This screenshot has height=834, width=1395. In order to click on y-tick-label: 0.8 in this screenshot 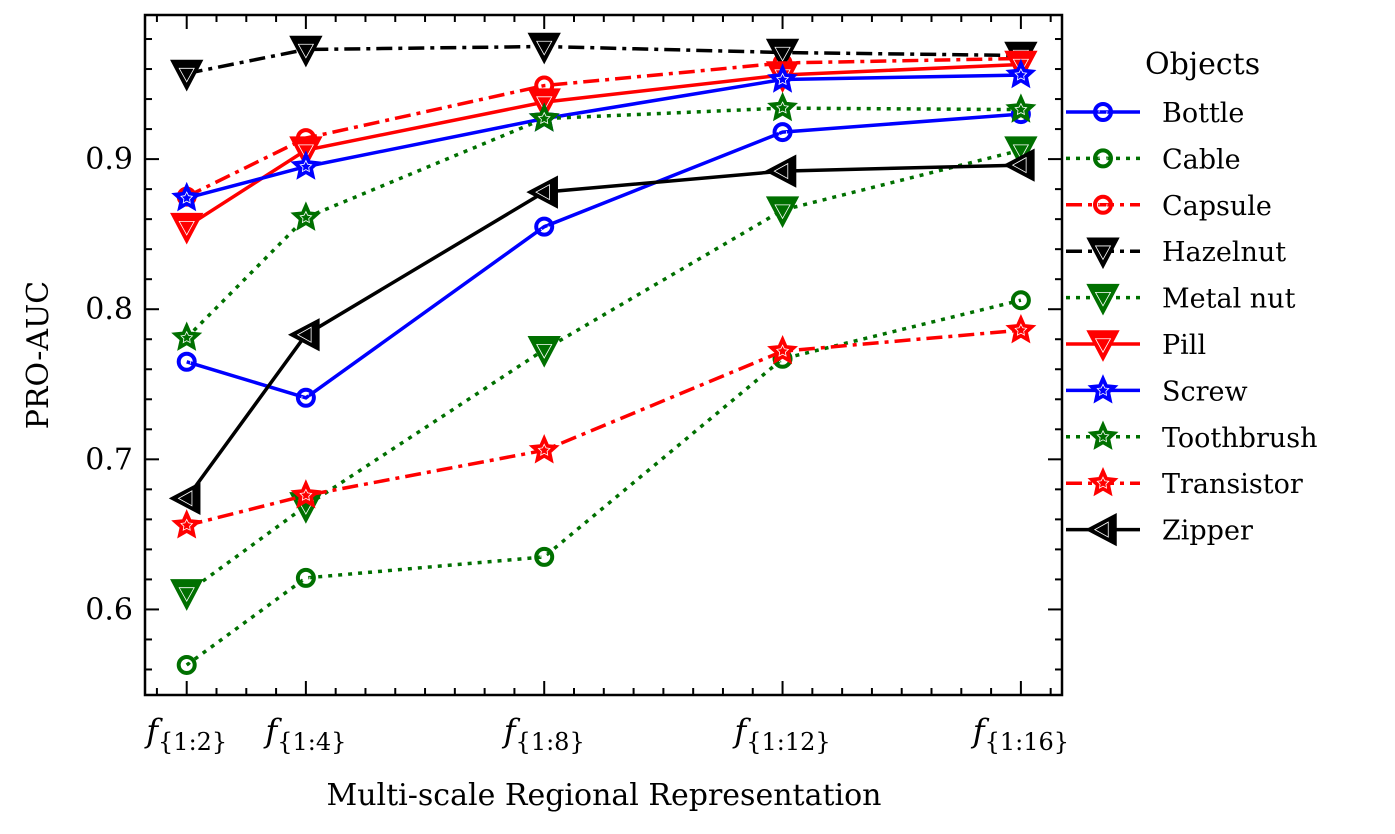, I will do `click(109, 309)`.